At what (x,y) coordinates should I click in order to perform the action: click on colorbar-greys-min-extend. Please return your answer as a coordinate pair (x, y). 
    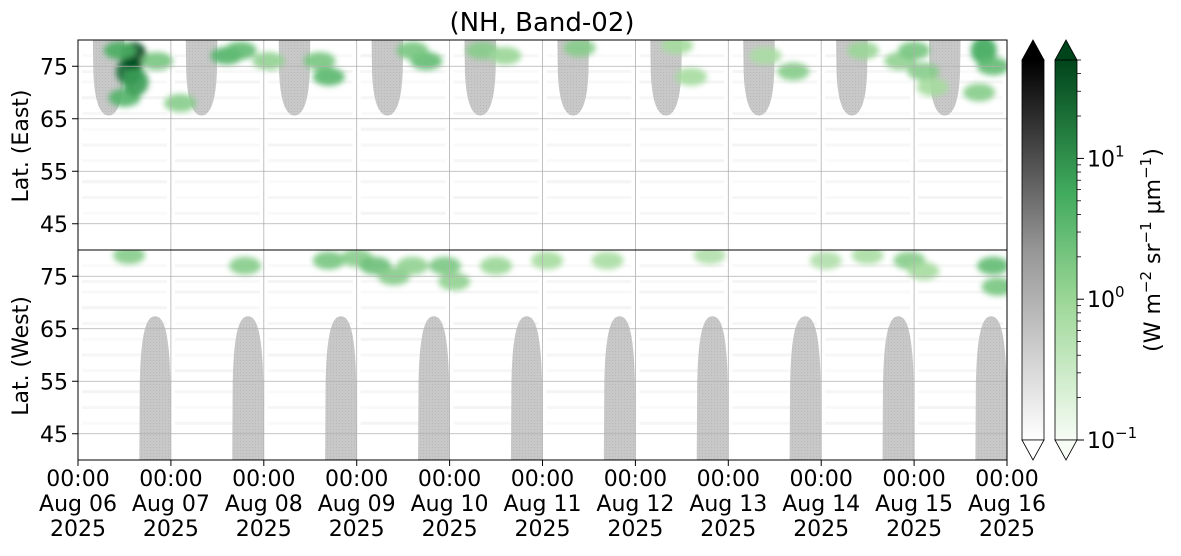
    Looking at the image, I should click on (1033, 450).